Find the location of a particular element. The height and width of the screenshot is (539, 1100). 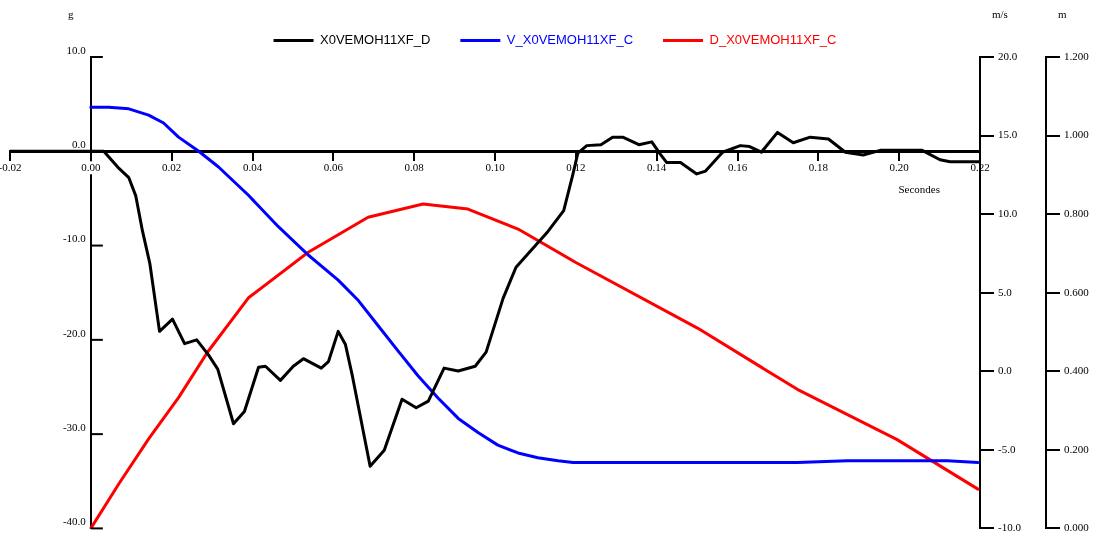

x-tick-label: 0.00 is located at coordinates (91, 166).